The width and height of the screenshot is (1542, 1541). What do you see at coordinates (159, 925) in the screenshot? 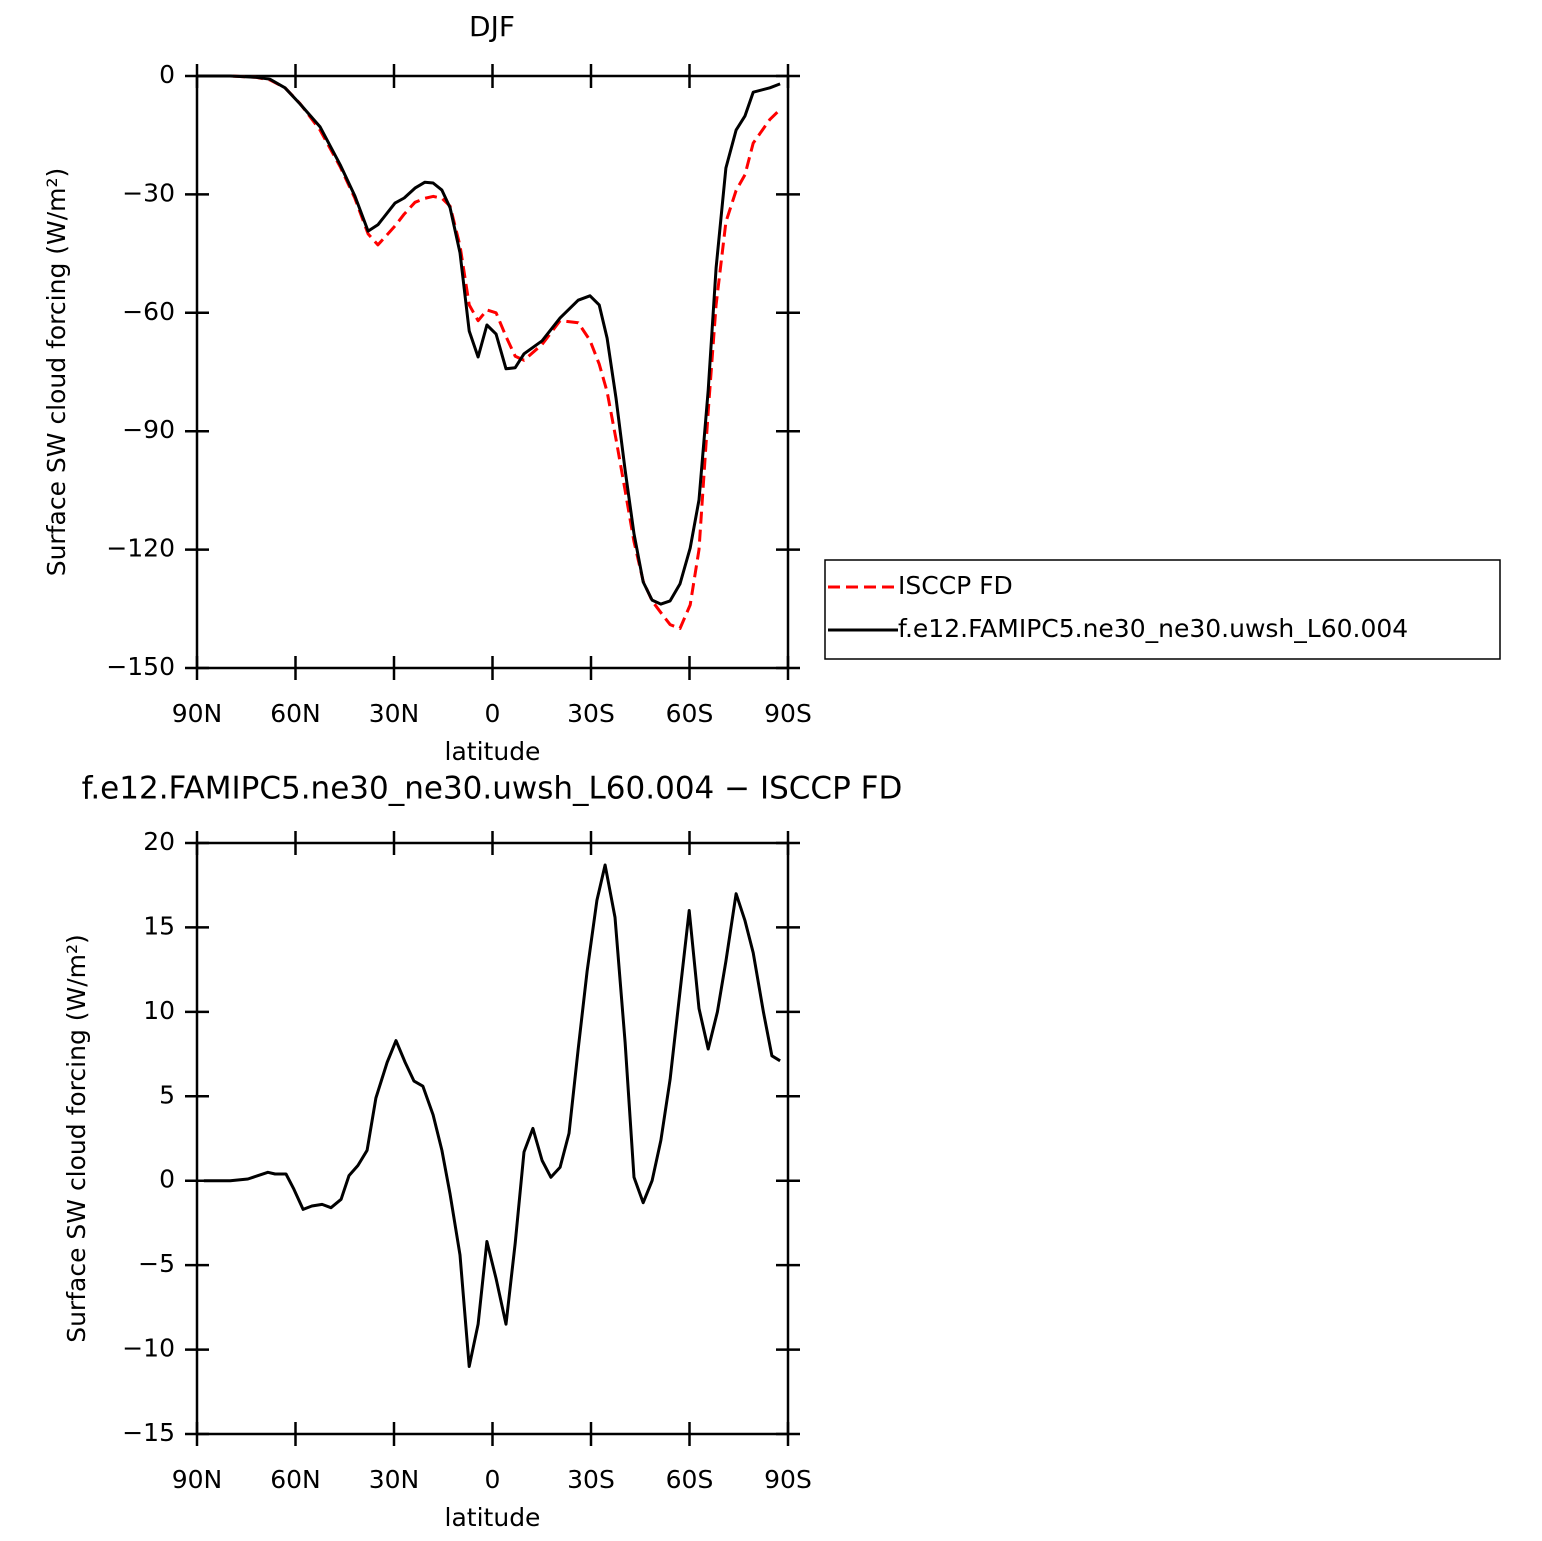
I see `y-tick-label: 15` at bounding box center [159, 925].